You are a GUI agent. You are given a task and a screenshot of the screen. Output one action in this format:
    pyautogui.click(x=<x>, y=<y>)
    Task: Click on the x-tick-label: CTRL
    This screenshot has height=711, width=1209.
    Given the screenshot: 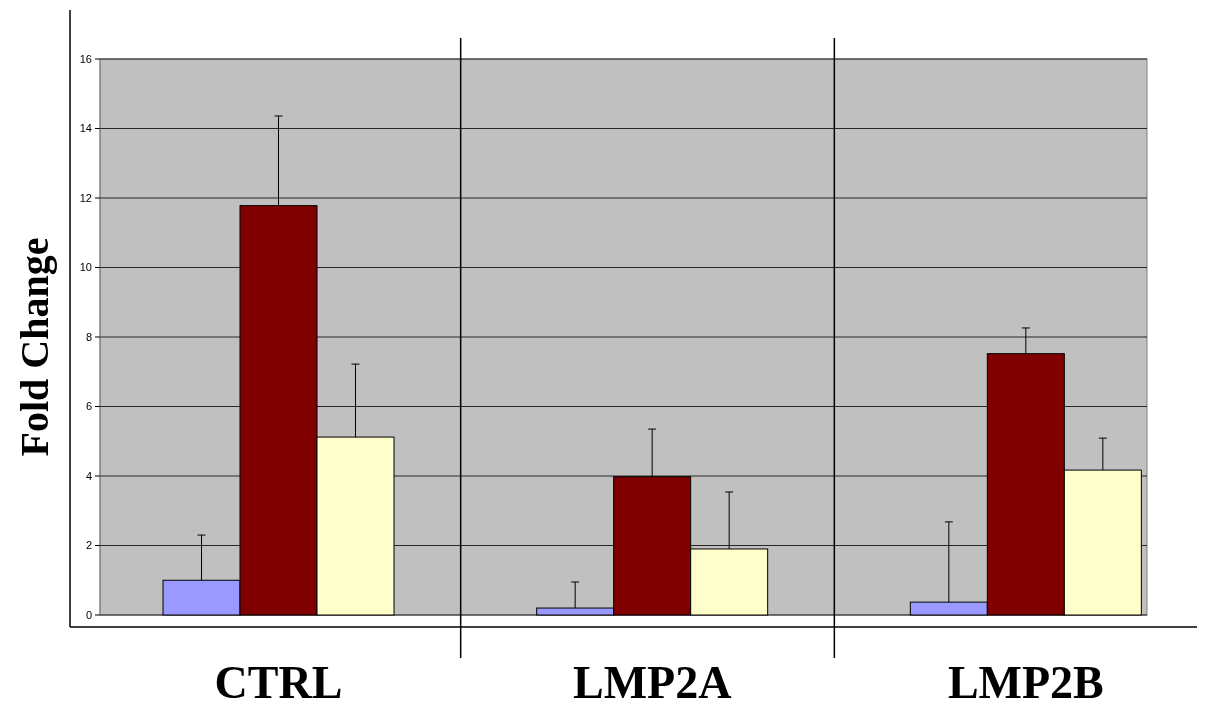 What is the action you would take?
    pyautogui.click(x=278, y=682)
    